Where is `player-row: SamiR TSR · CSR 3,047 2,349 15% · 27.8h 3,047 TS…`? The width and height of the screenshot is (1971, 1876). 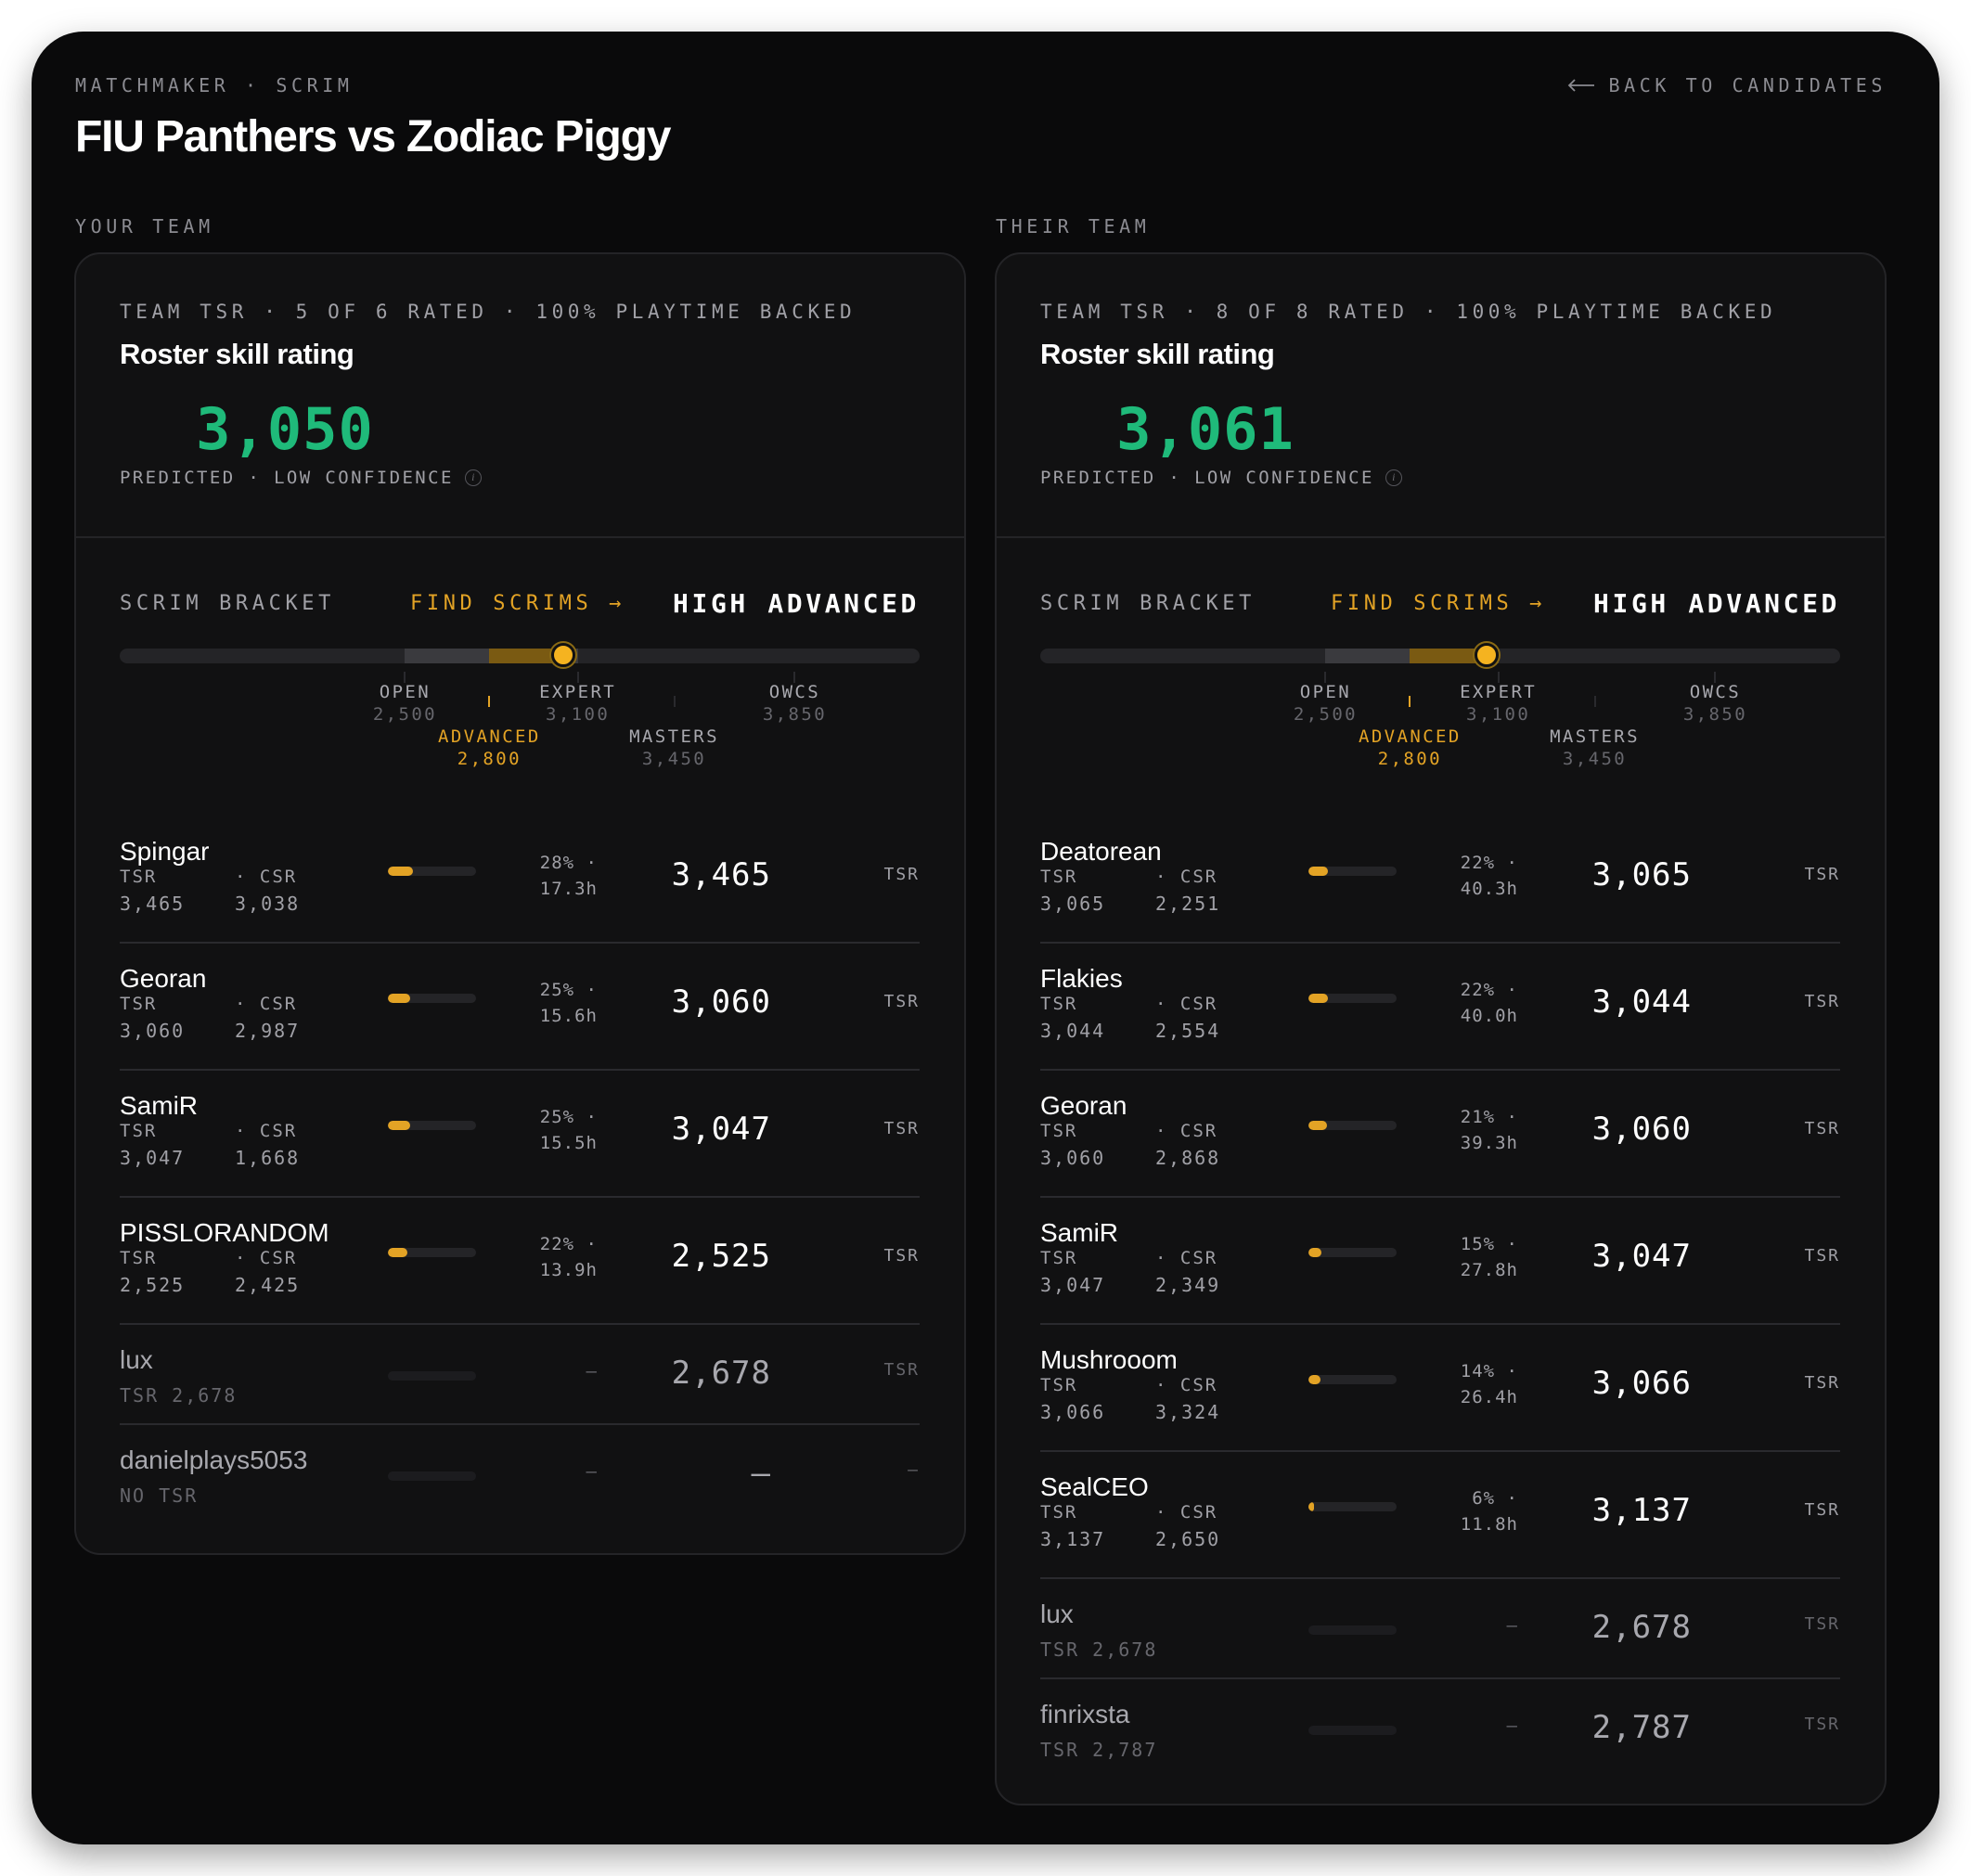 player-row: SamiR TSR · CSR 3,047 2,349 15% · 27.8h 3,047 TS… is located at coordinates (1440, 1261).